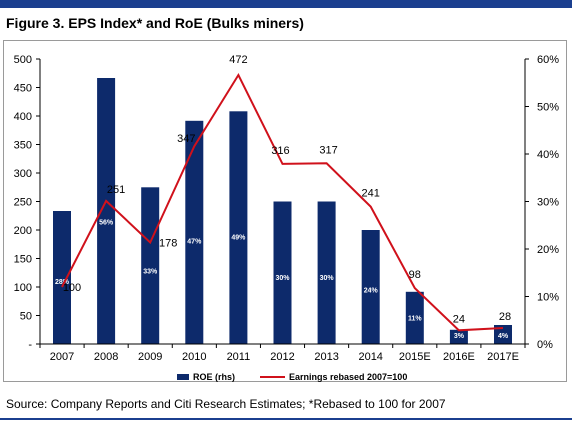 The height and width of the screenshot is (425, 572). What do you see at coordinates (239, 357) in the screenshot?
I see `x-tick-label: 2011` at bounding box center [239, 357].